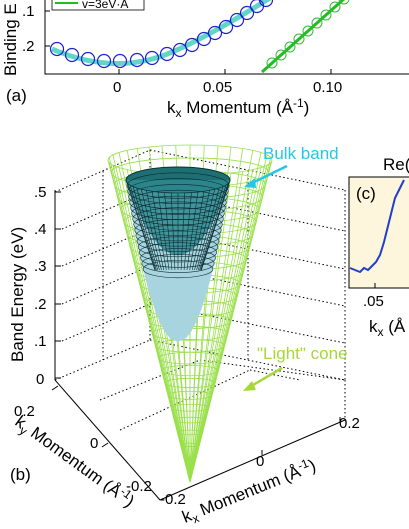  I want to click on panel-b-xlabel: kx Momentum (Å-1), so click(249, 491).